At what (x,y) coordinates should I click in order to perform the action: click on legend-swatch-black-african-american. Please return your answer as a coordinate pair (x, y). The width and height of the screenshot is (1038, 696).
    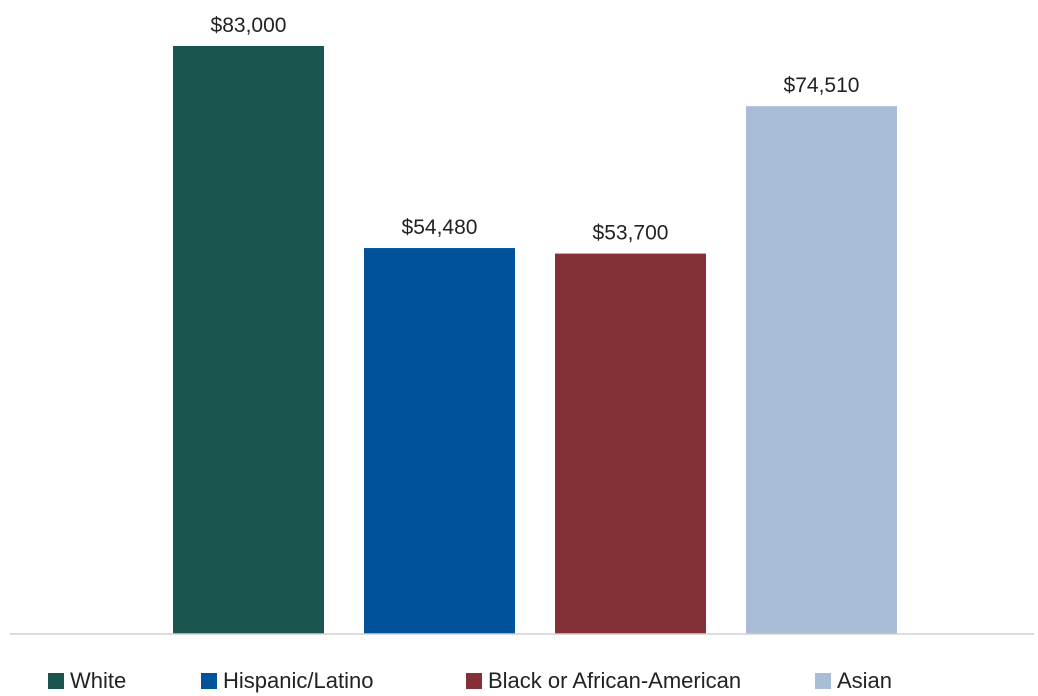
    Looking at the image, I should click on (474, 681).